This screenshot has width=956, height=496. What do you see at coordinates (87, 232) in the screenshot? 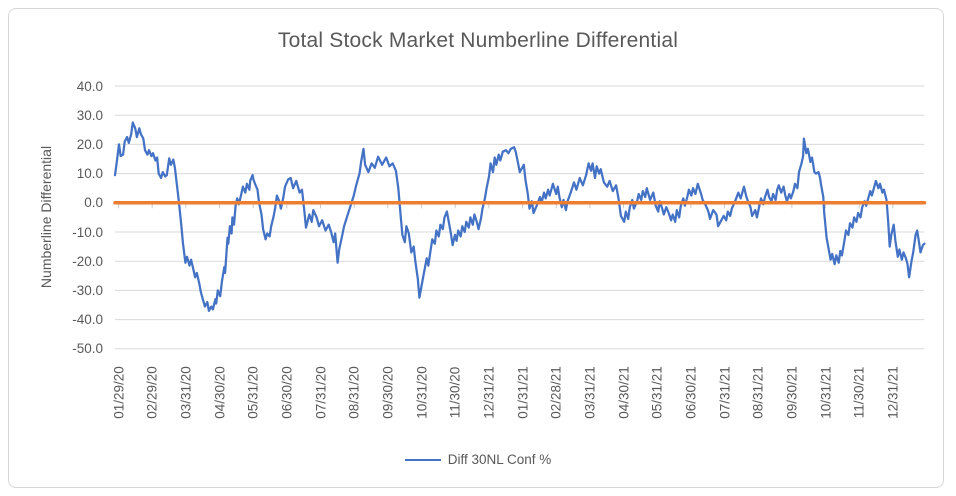
I see `y-axis-tick-label: -10.0` at bounding box center [87, 232].